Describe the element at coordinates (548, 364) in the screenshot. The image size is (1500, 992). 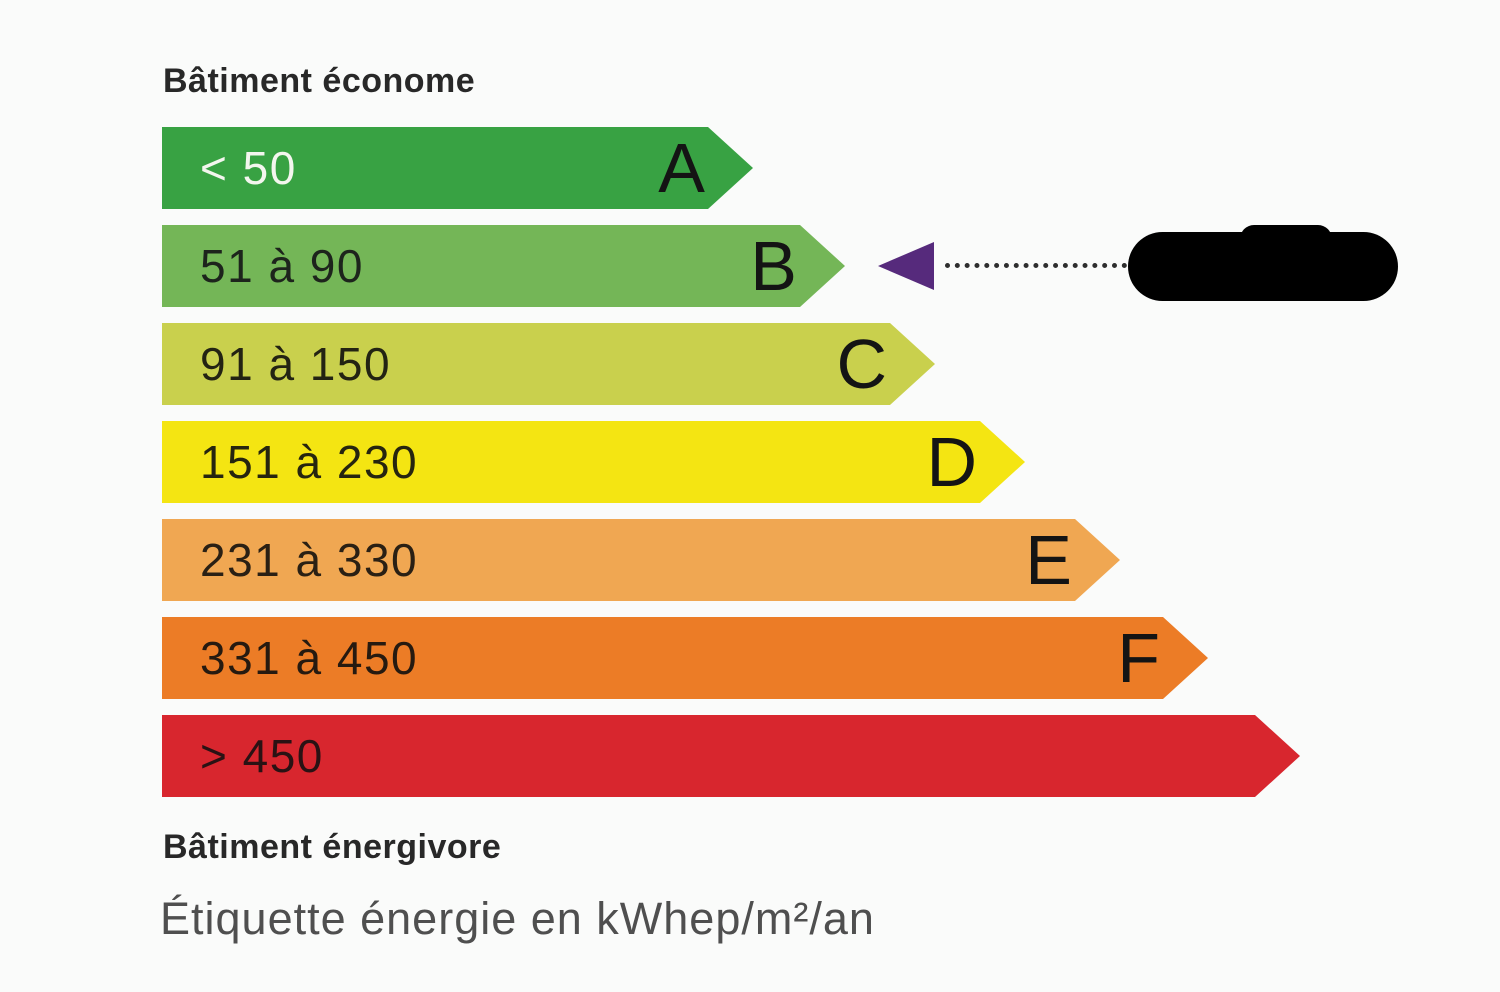
I see `energy-class-arrow-bar: 91 à 150 C` at that location.